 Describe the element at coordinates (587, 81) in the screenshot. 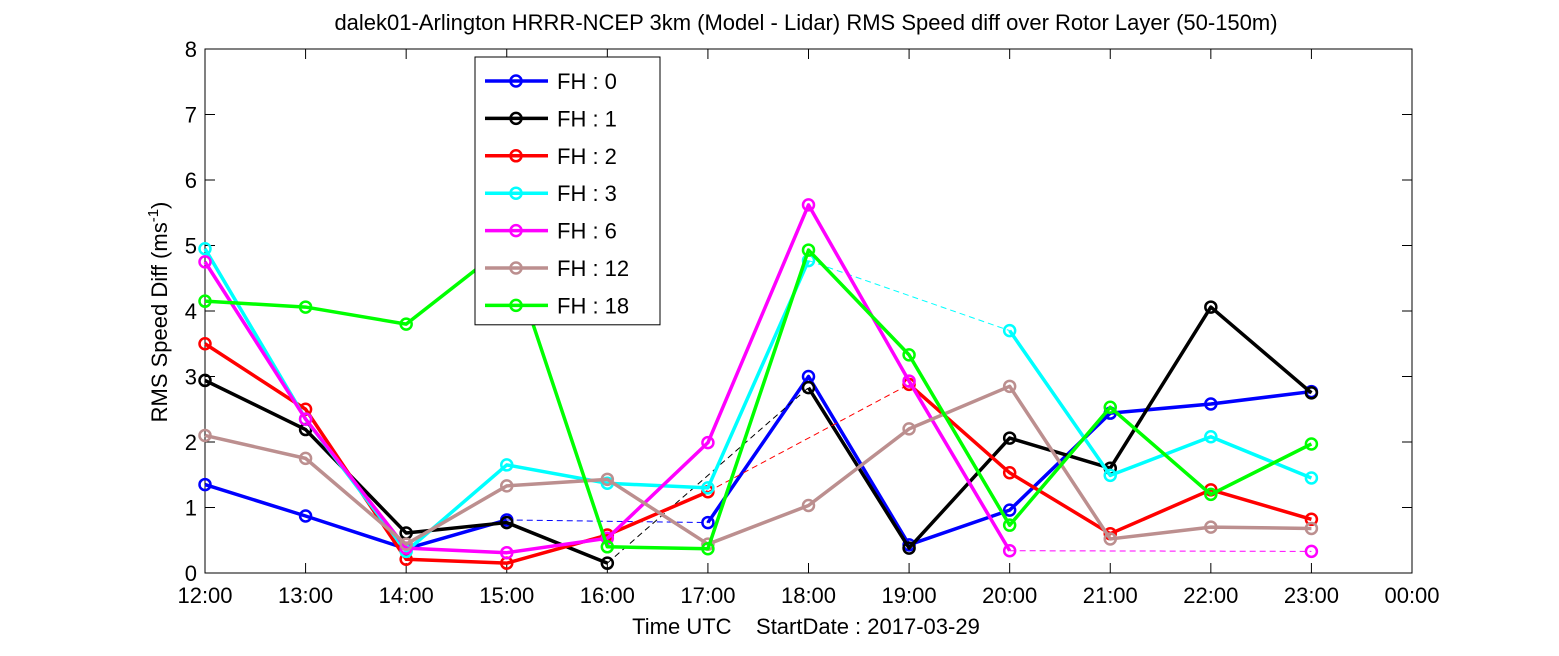

I see `legend-label: FH : 0` at that location.